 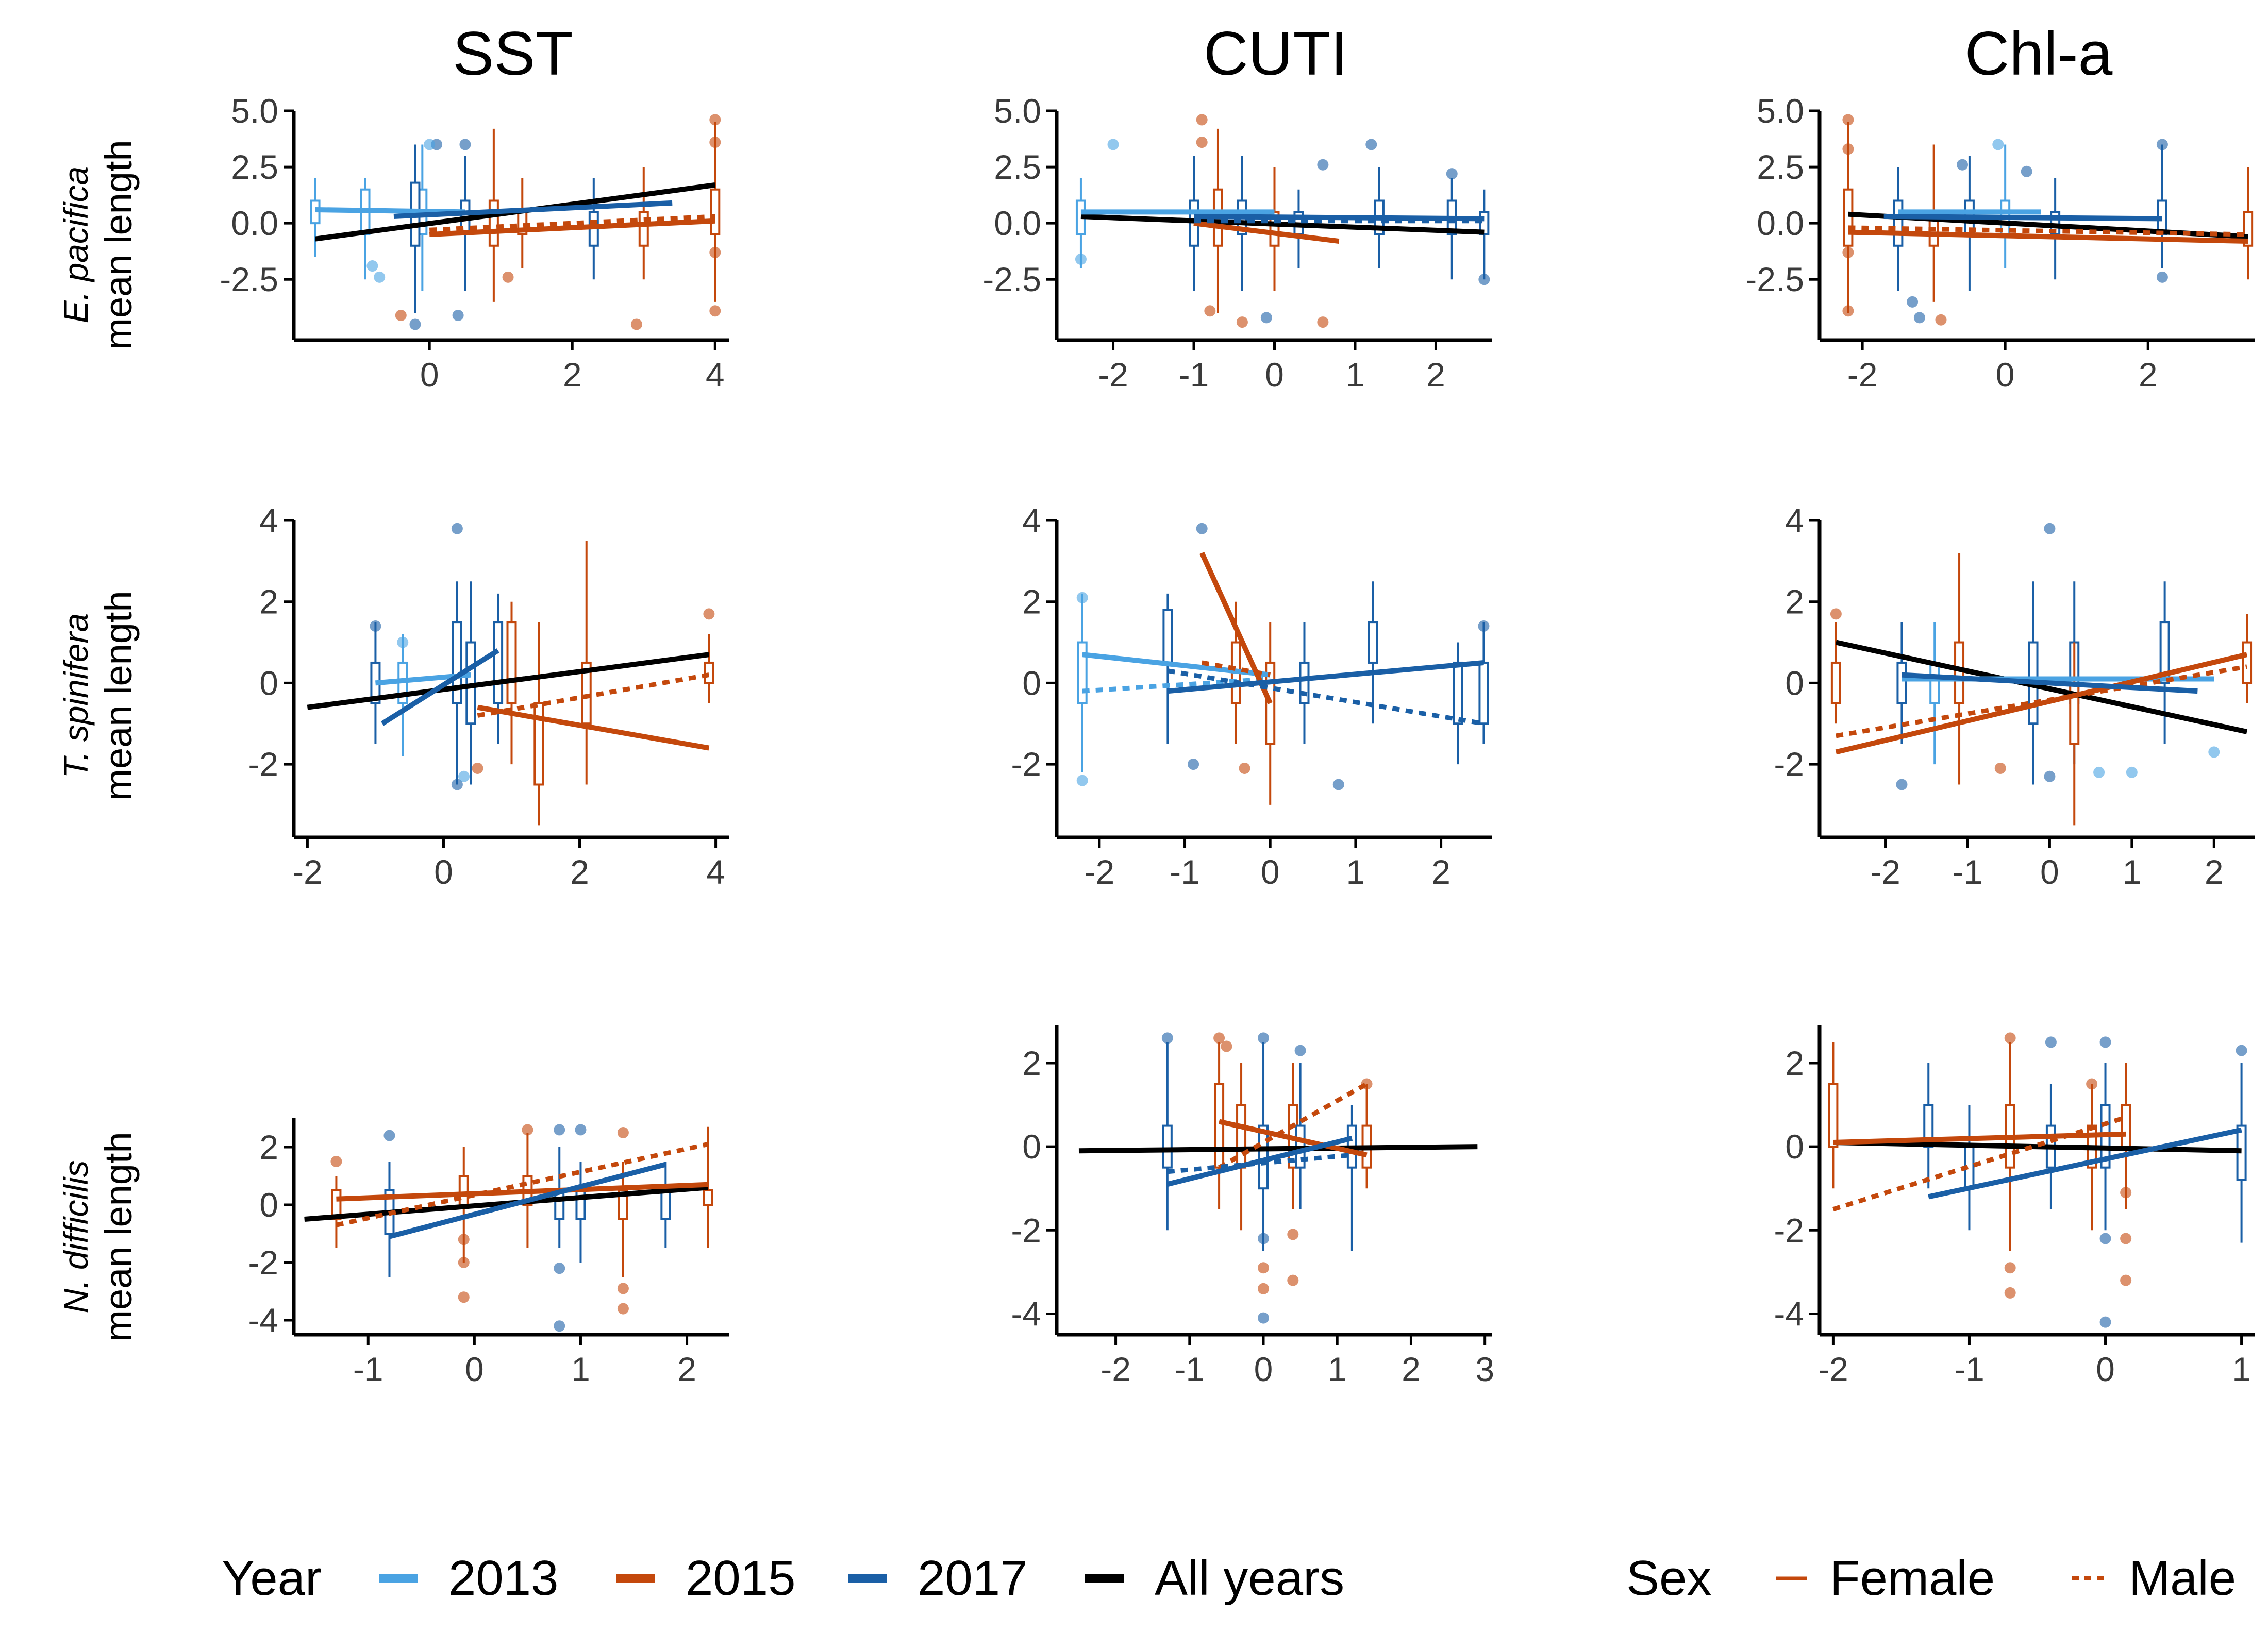 What do you see at coordinates (1252, 1206) in the screenshot?
I see `panel-n-difficilis-cuti: -2 -1 0 1 2 3 2 0 -2 -4` at bounding box center [1252, 1206].